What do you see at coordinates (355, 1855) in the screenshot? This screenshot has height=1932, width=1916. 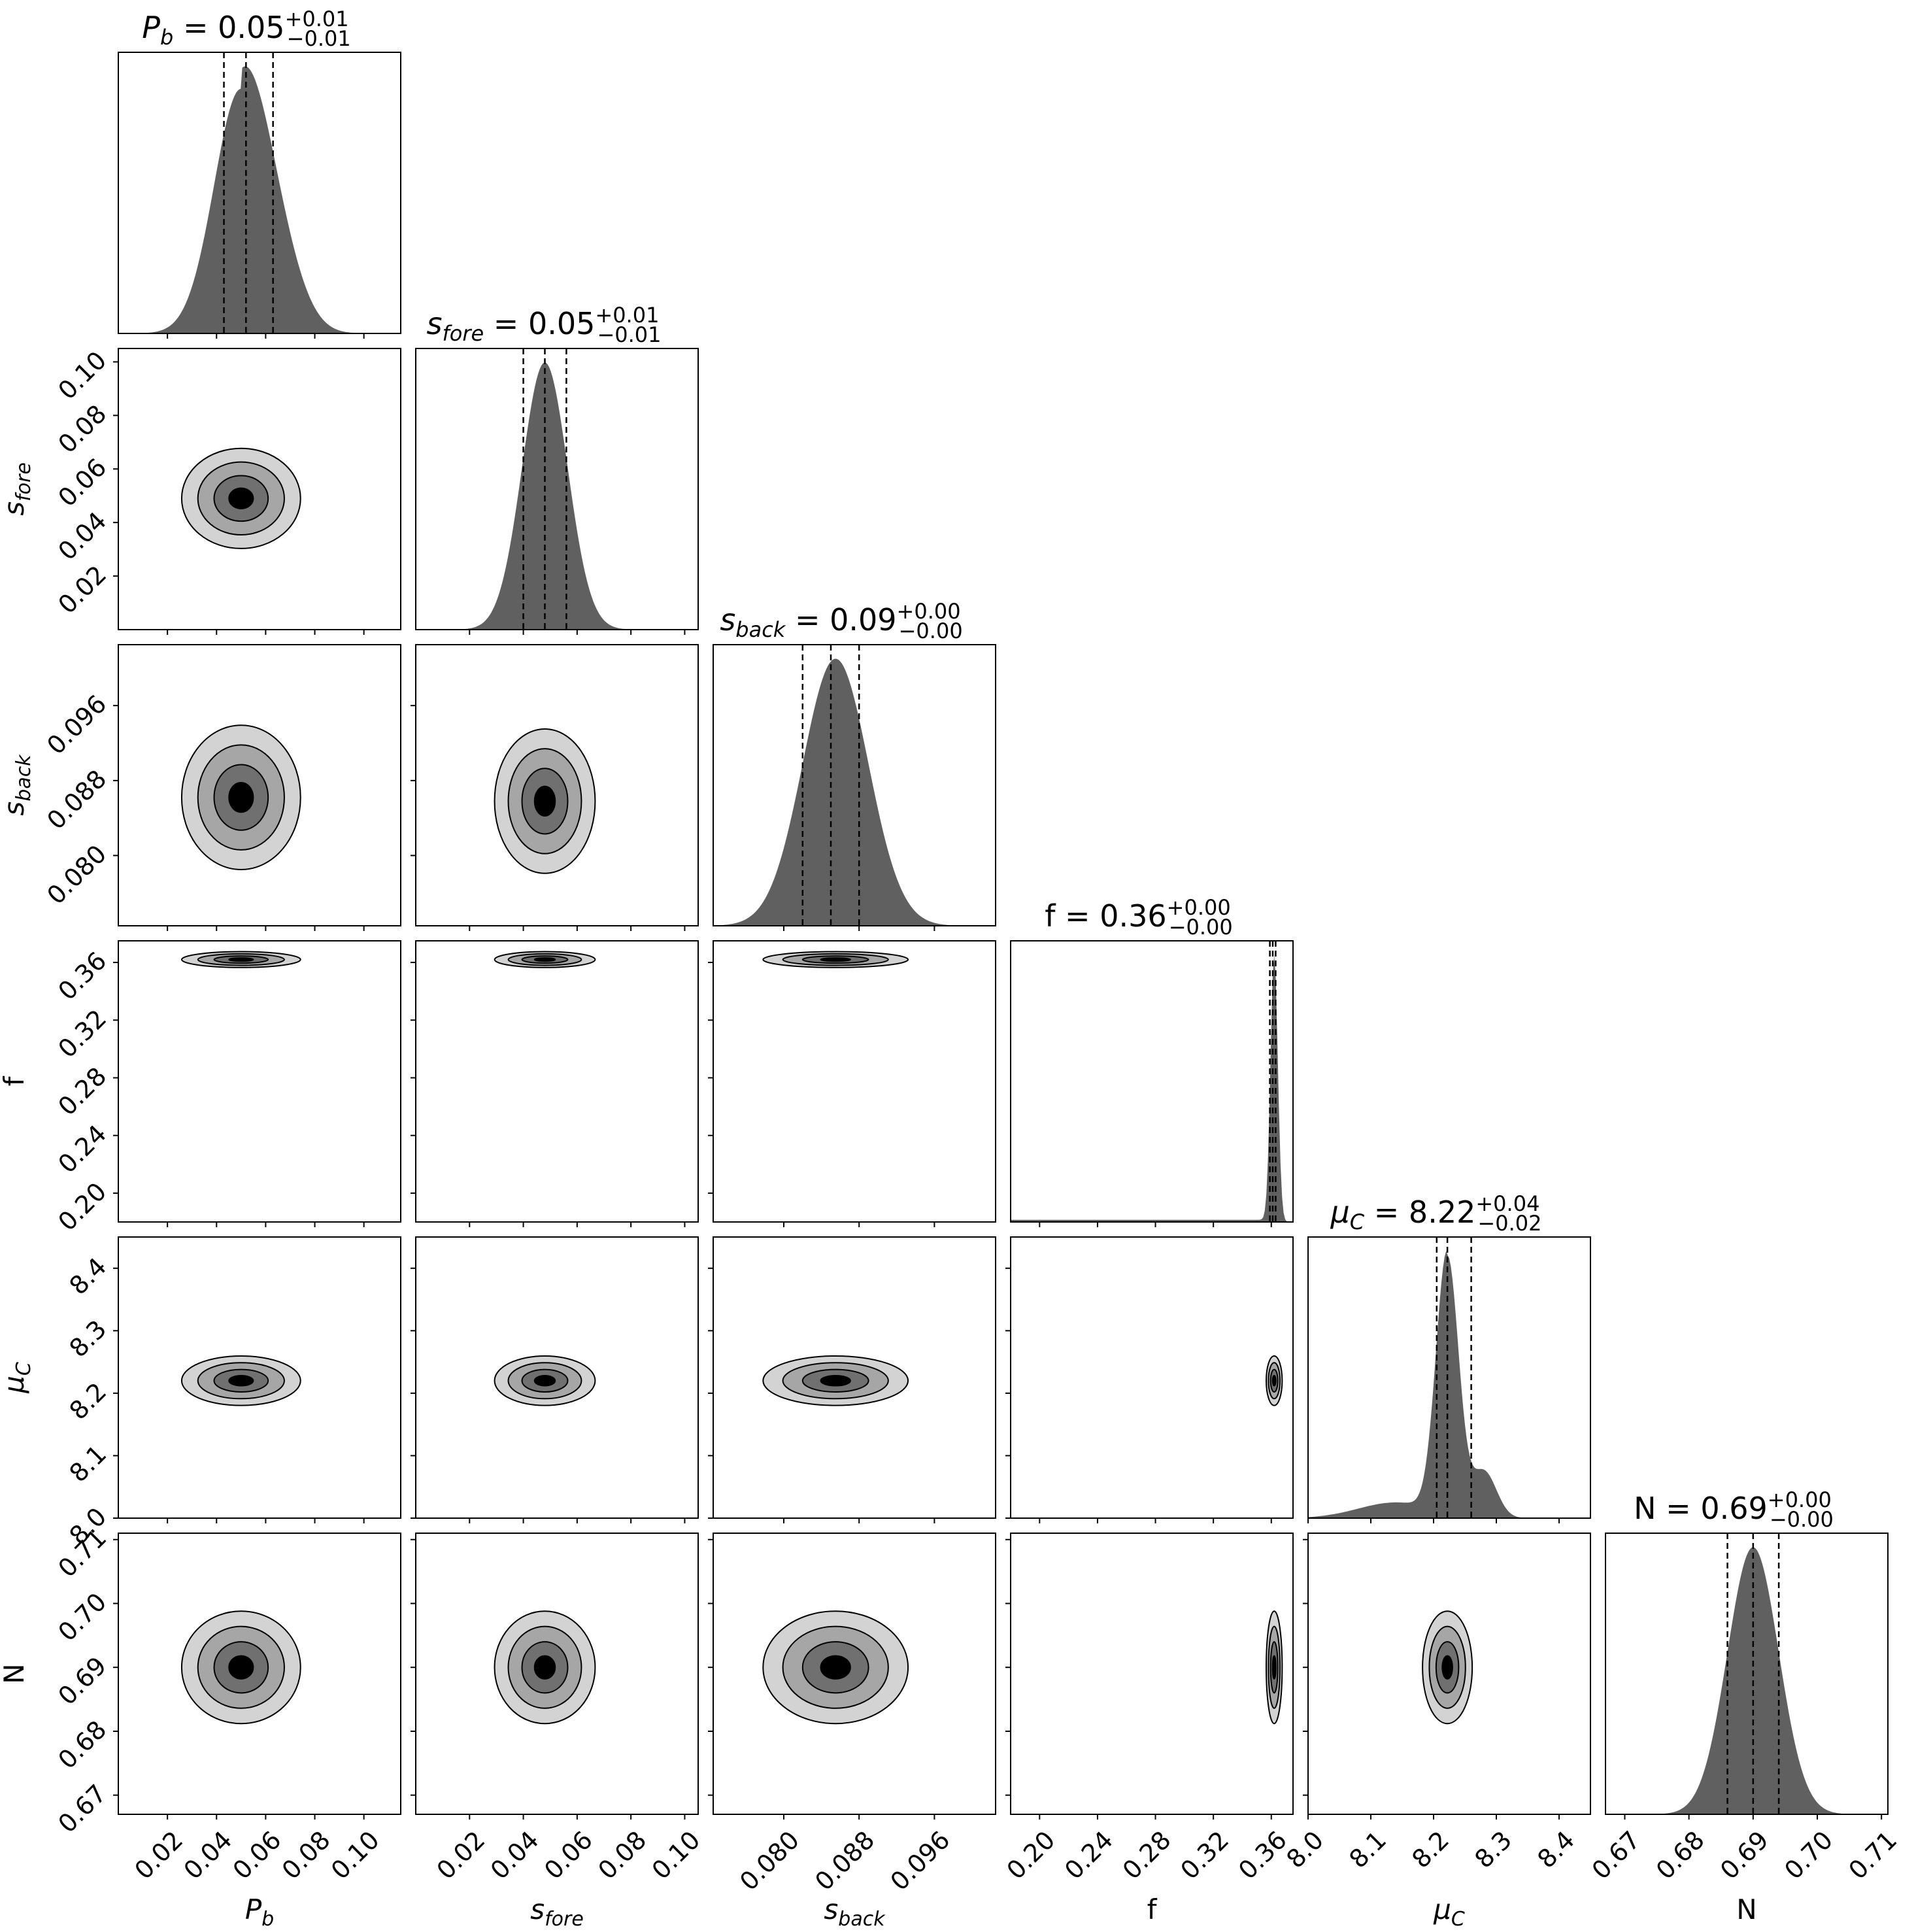 I see `x-tick-label-Pb: 0.10` at bounding box center [355, 1855].